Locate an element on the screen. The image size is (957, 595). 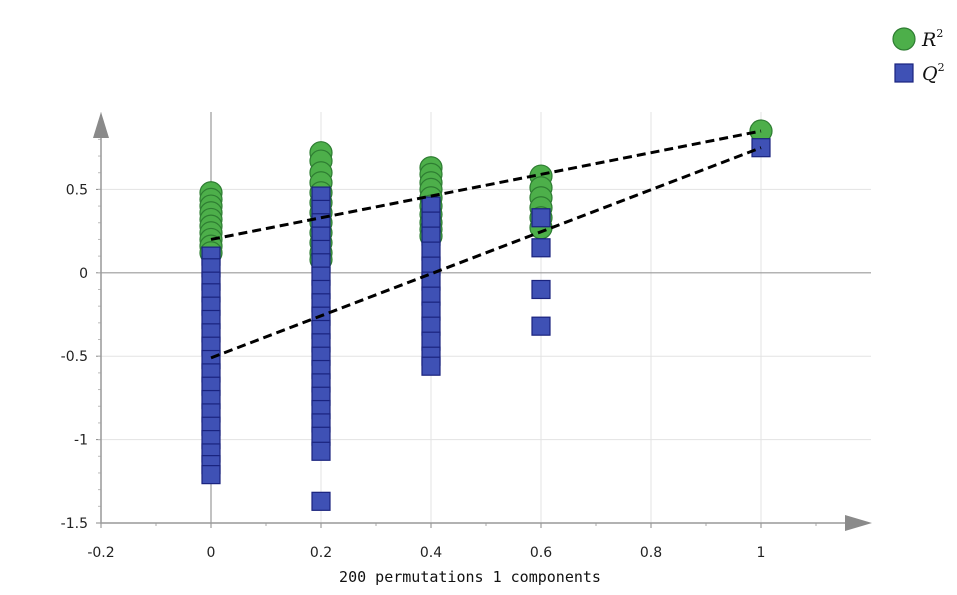
y-tick-label: -0.5 is located at coordinates (74, 357).